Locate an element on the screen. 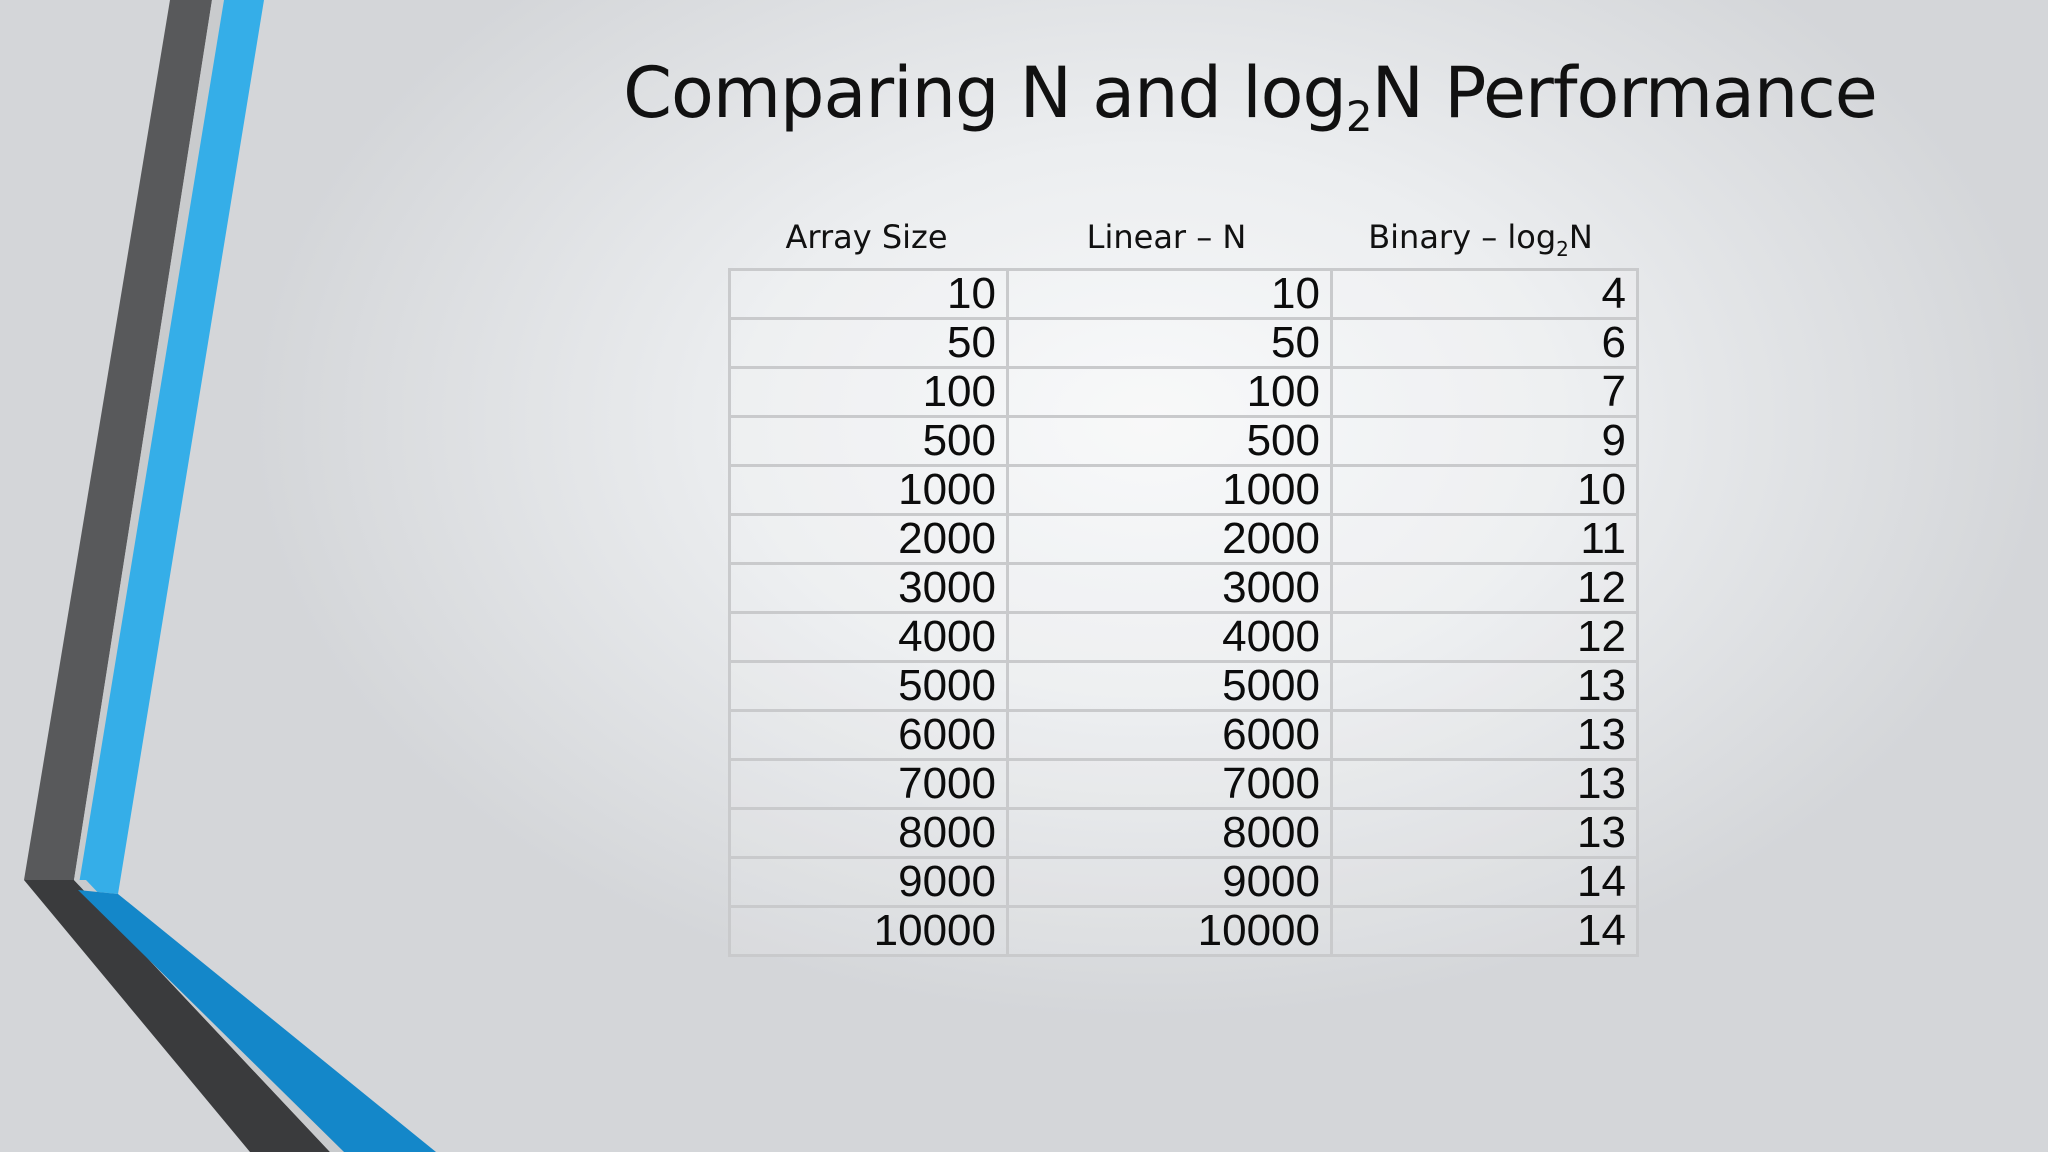  cell-linear: 3000 is located at coordinates (1169, 588).